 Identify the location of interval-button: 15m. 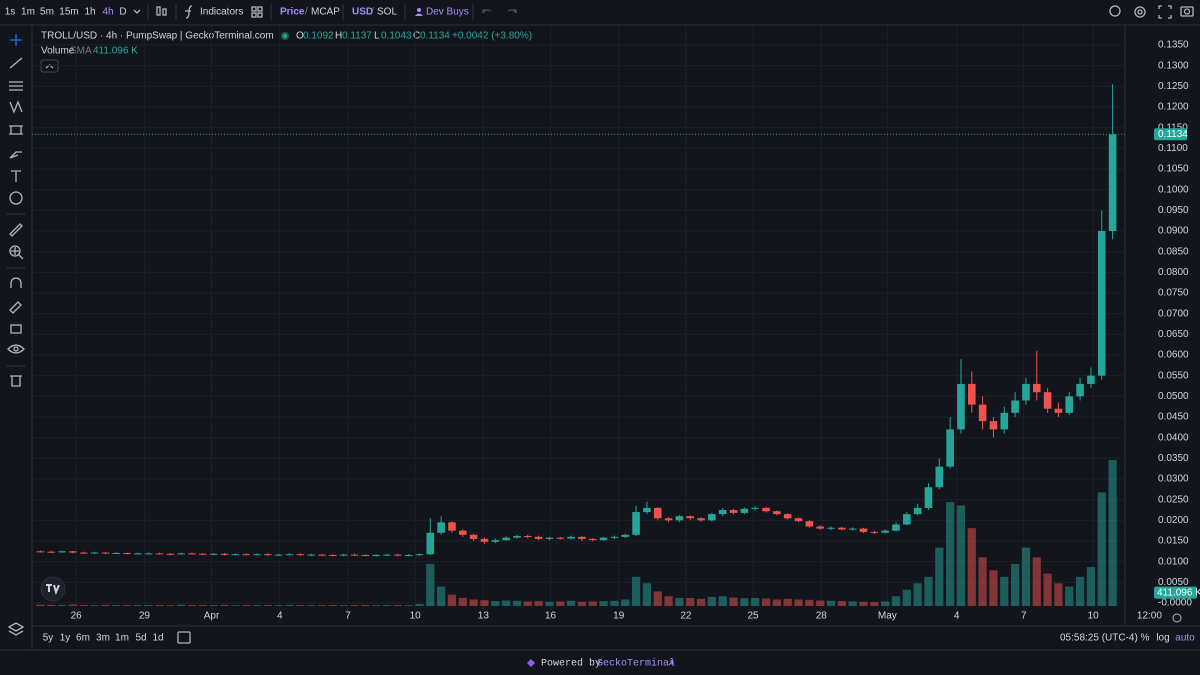
(68, 12).